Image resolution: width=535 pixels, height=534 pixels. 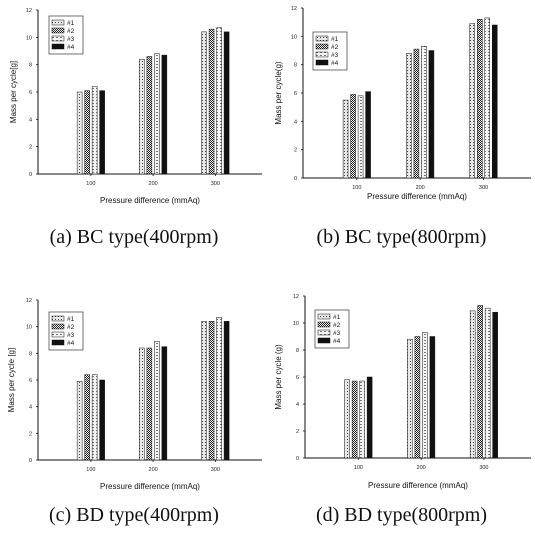 What do you see at coordinates (134, 237) in the screenshot?
I see `chart-caption-a: (a) BC type(400rpm)` at bounding box center [134, 237].